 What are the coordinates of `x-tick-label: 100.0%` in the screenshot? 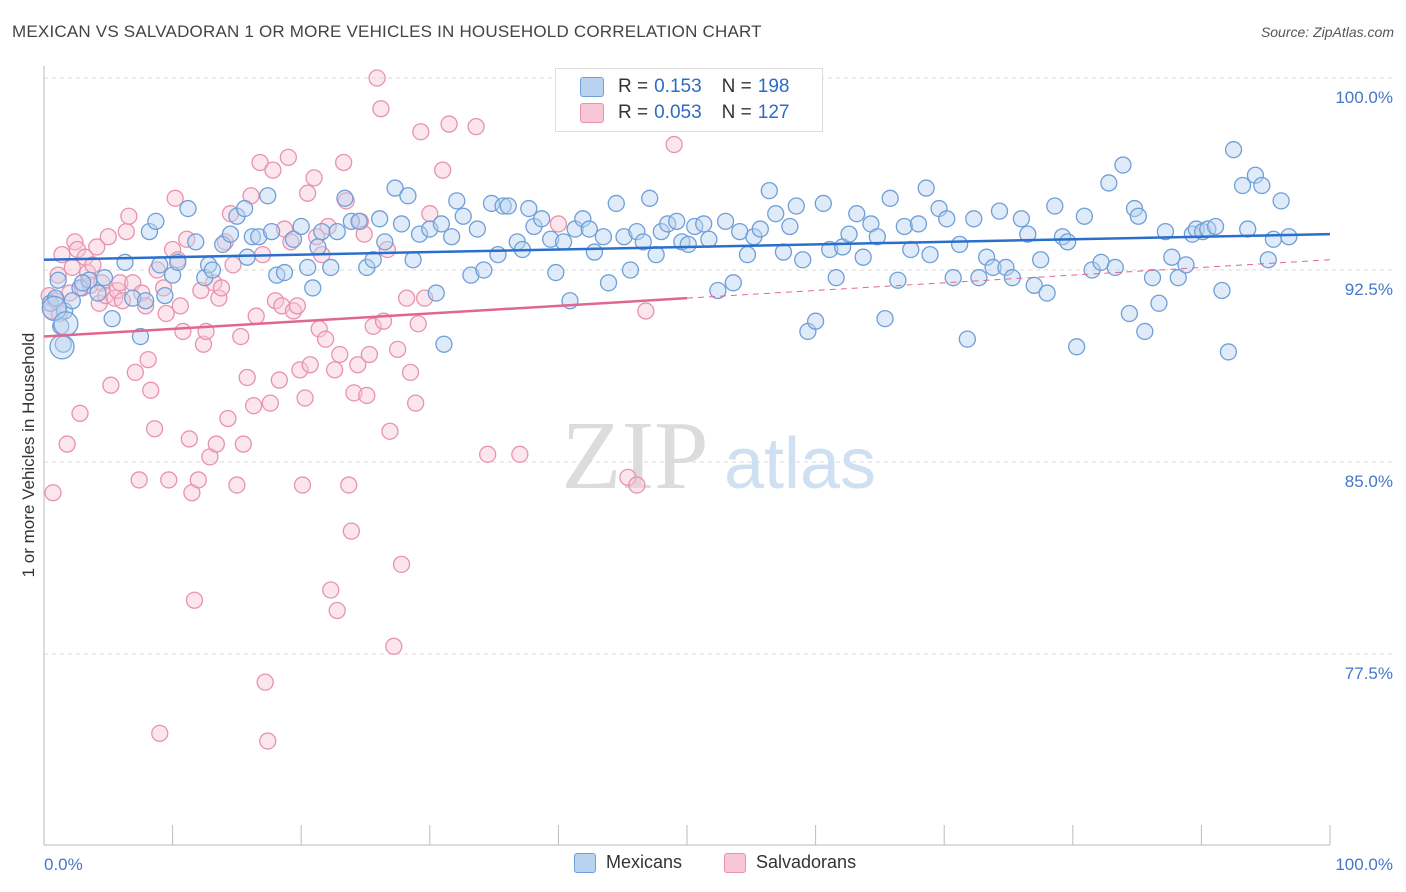 It's located at (1364, 864).